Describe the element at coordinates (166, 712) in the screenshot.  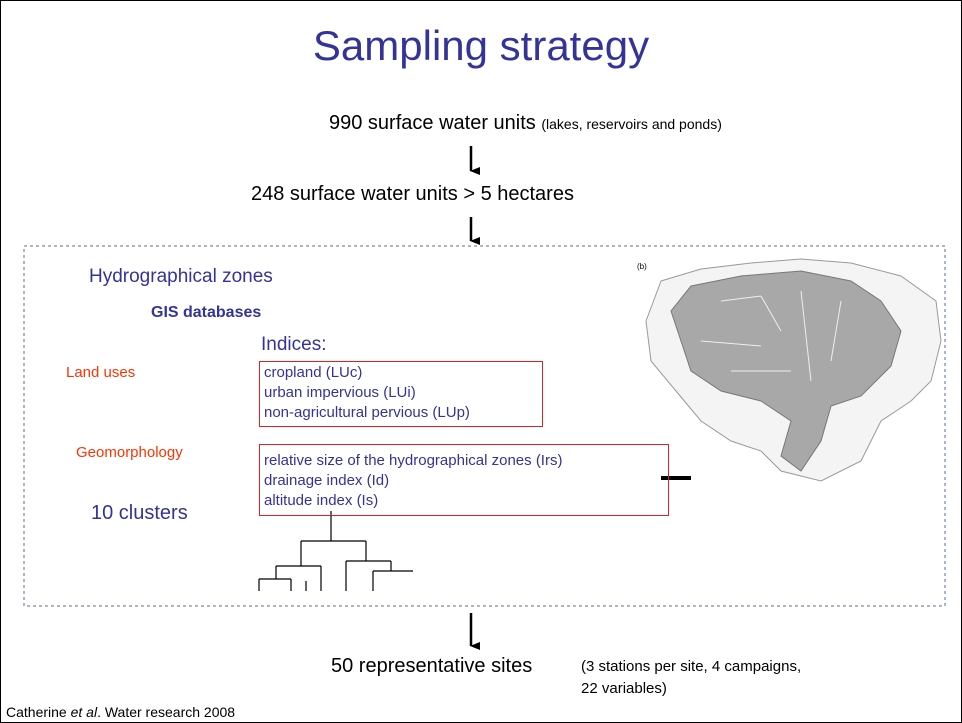
I see `citation-rest: . Water research 2008` at that location.